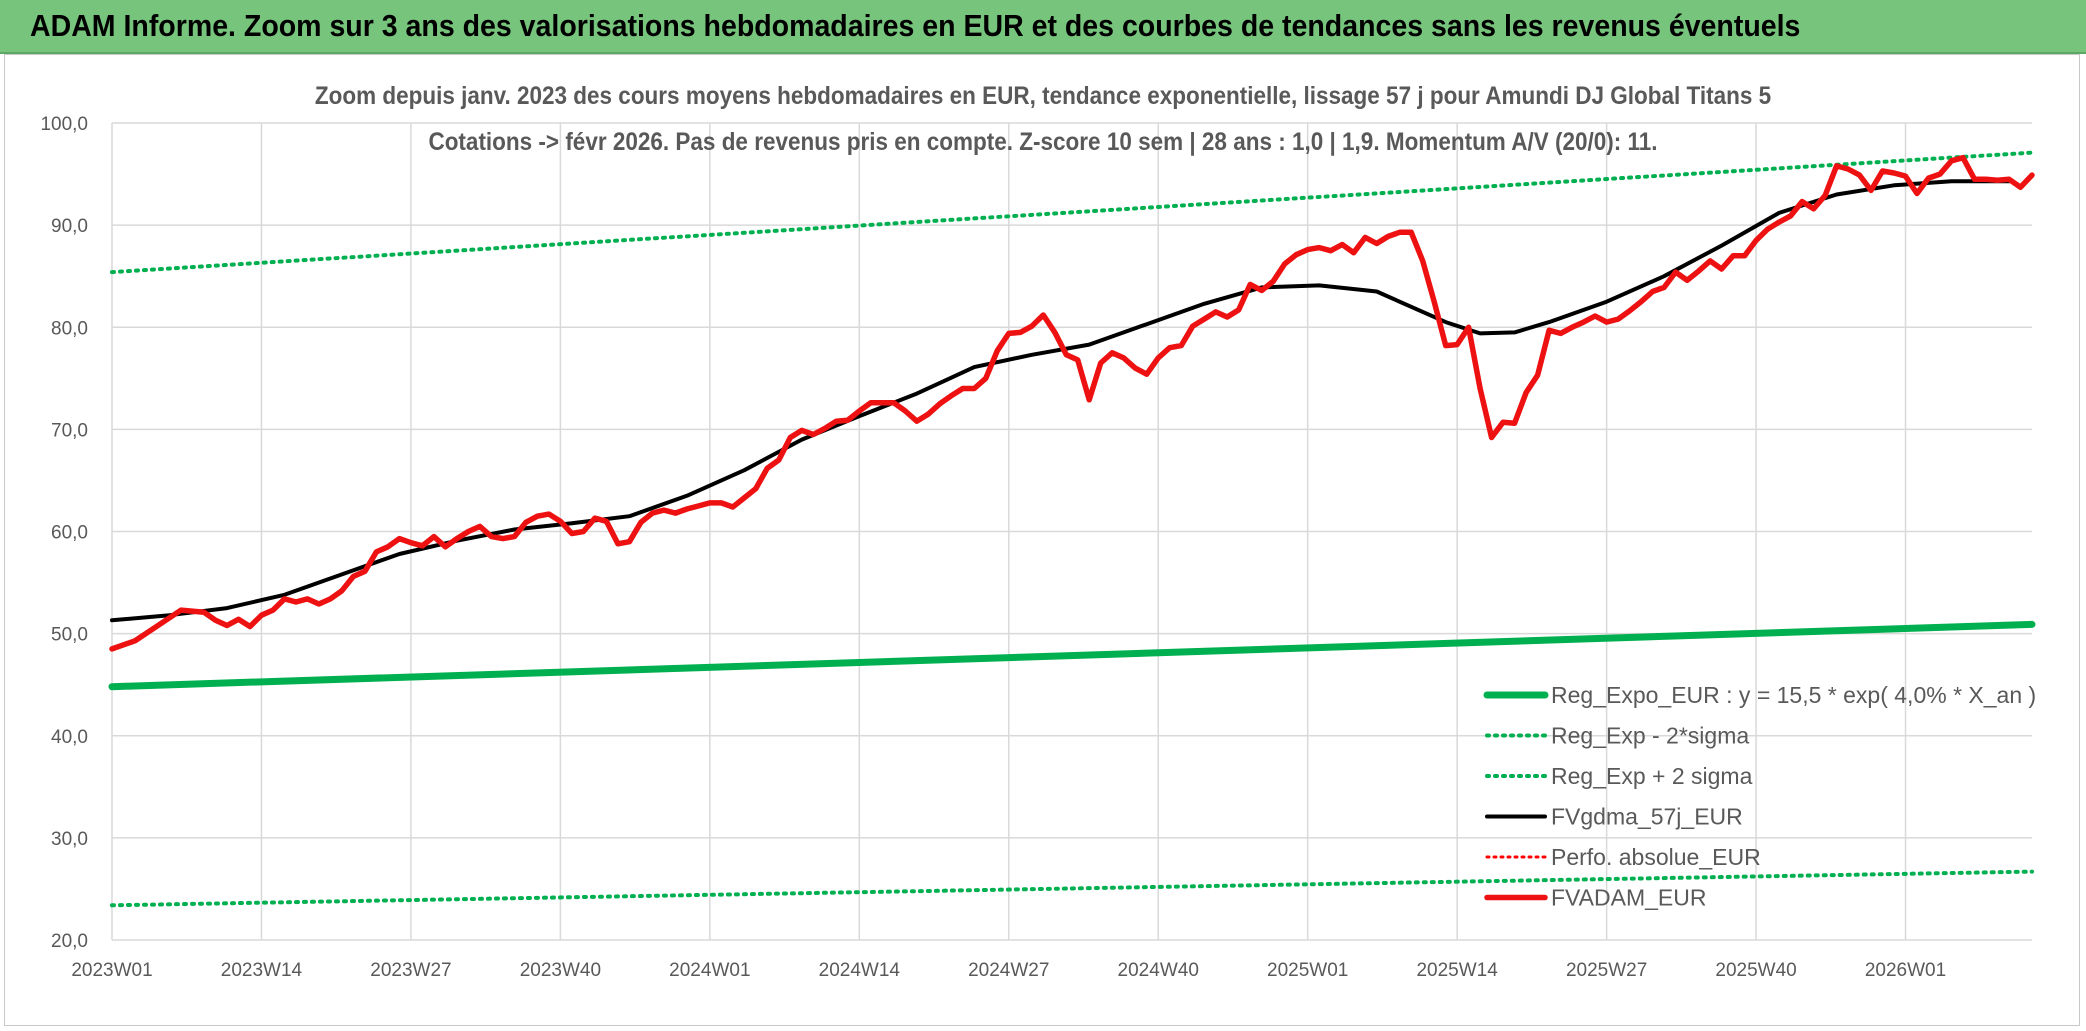 The image size is (2086, 1031). I want to click on x-tick-label: 2023W27, so click(410, 970).